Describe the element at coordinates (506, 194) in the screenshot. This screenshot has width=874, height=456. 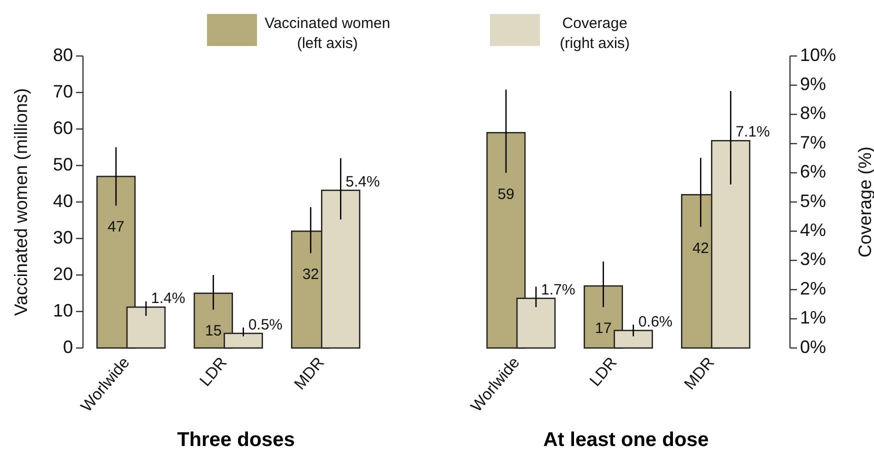
I see `data-label: 59` at that location.